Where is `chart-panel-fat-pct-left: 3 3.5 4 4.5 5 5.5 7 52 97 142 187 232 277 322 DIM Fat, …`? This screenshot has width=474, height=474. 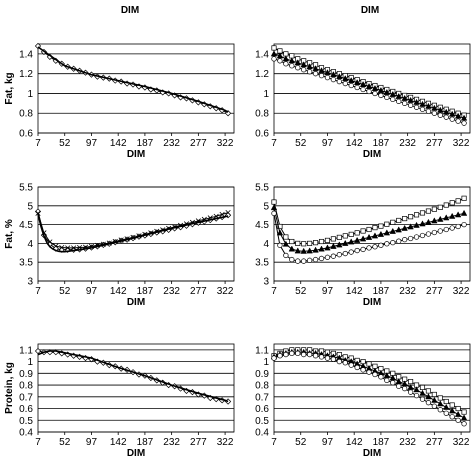 chart-panel-fat-pct-left: 3 3.5 4 4.5 5 5.5 7 52 97 142 187 232 277 322 DIM Fat, … is located at coordinates (119, 245).